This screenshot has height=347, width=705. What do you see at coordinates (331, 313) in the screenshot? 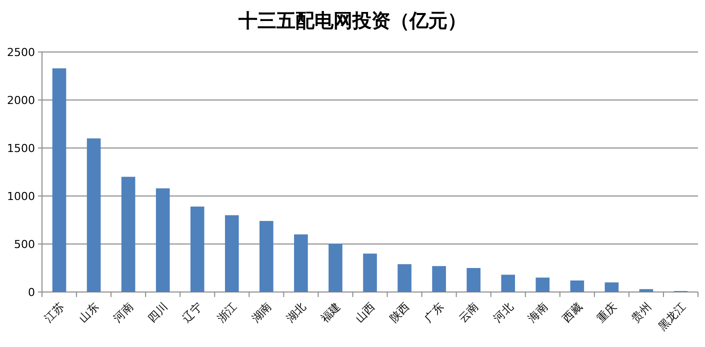
I see `x-tick-label: 福建` at bounding box center [331, 313].